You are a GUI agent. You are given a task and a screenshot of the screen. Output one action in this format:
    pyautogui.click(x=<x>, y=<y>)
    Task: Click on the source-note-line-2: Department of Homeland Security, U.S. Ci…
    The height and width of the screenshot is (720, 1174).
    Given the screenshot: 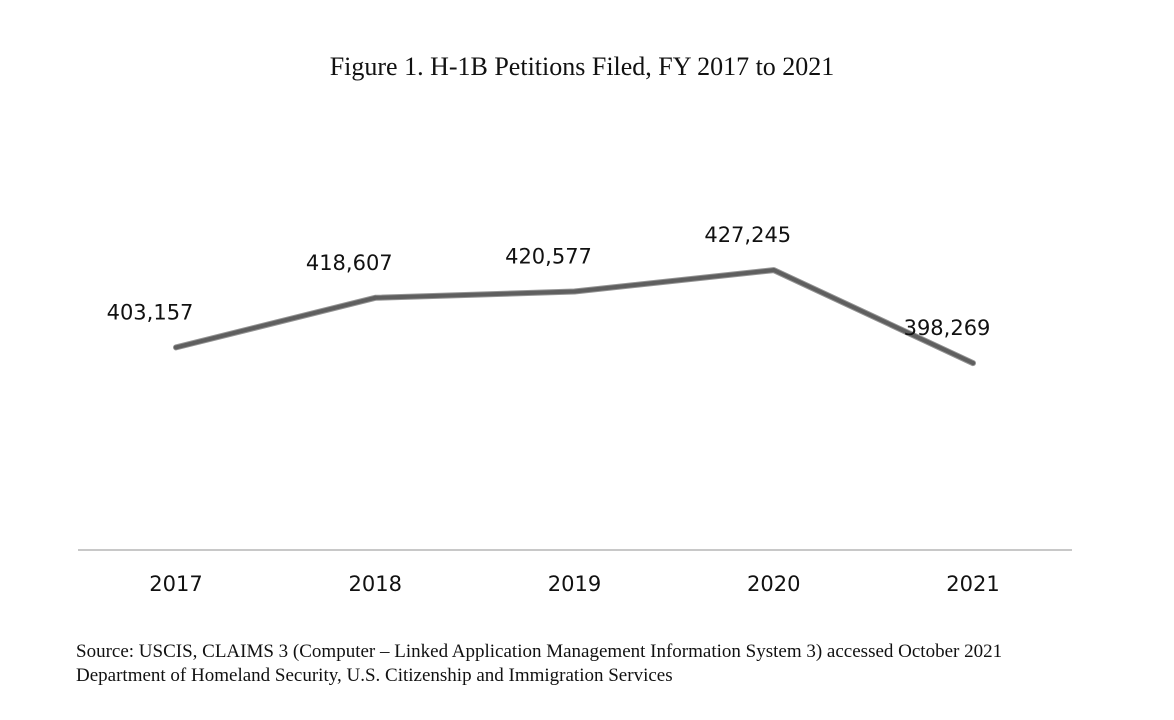 What is the action you would take?
    pyautogui.click(x=374, y=675)
    